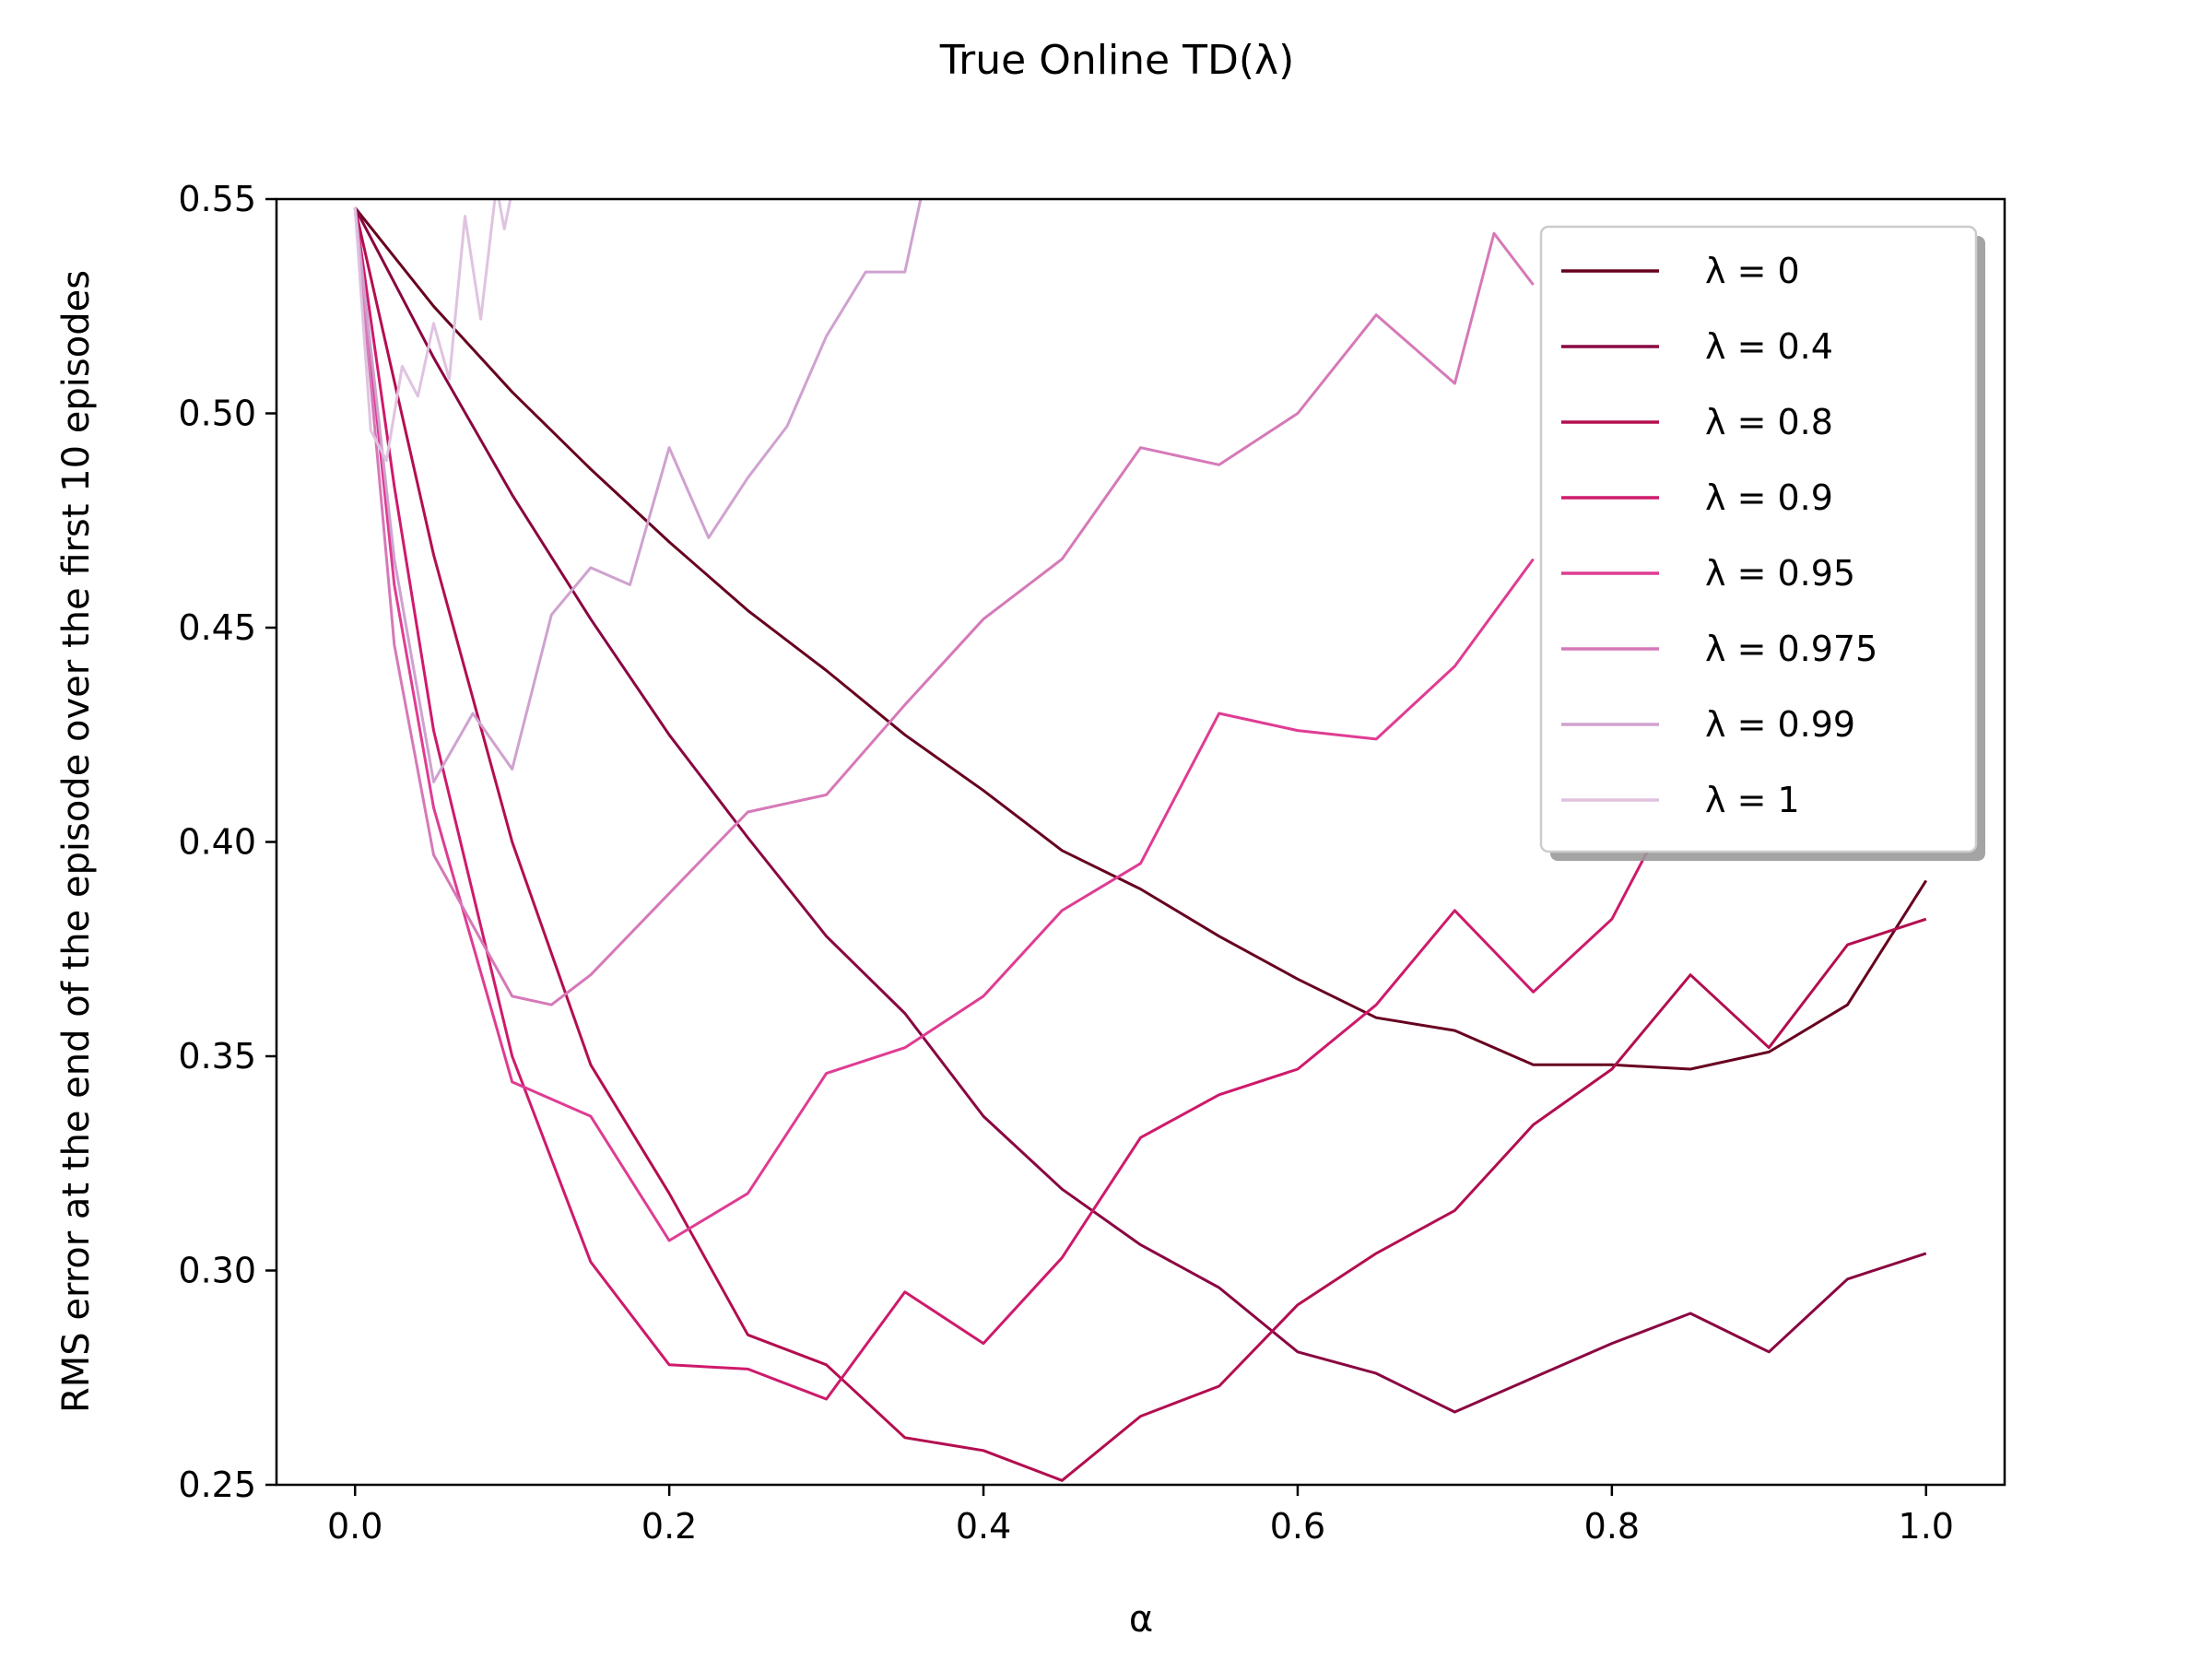 The height and width of the screenshot is (1659, 2212). What do you see at coordinates (1612, 1526) in the screenshot?
I see `x-tick-label-4: 0.8` at bounding box center [1612, 1526].